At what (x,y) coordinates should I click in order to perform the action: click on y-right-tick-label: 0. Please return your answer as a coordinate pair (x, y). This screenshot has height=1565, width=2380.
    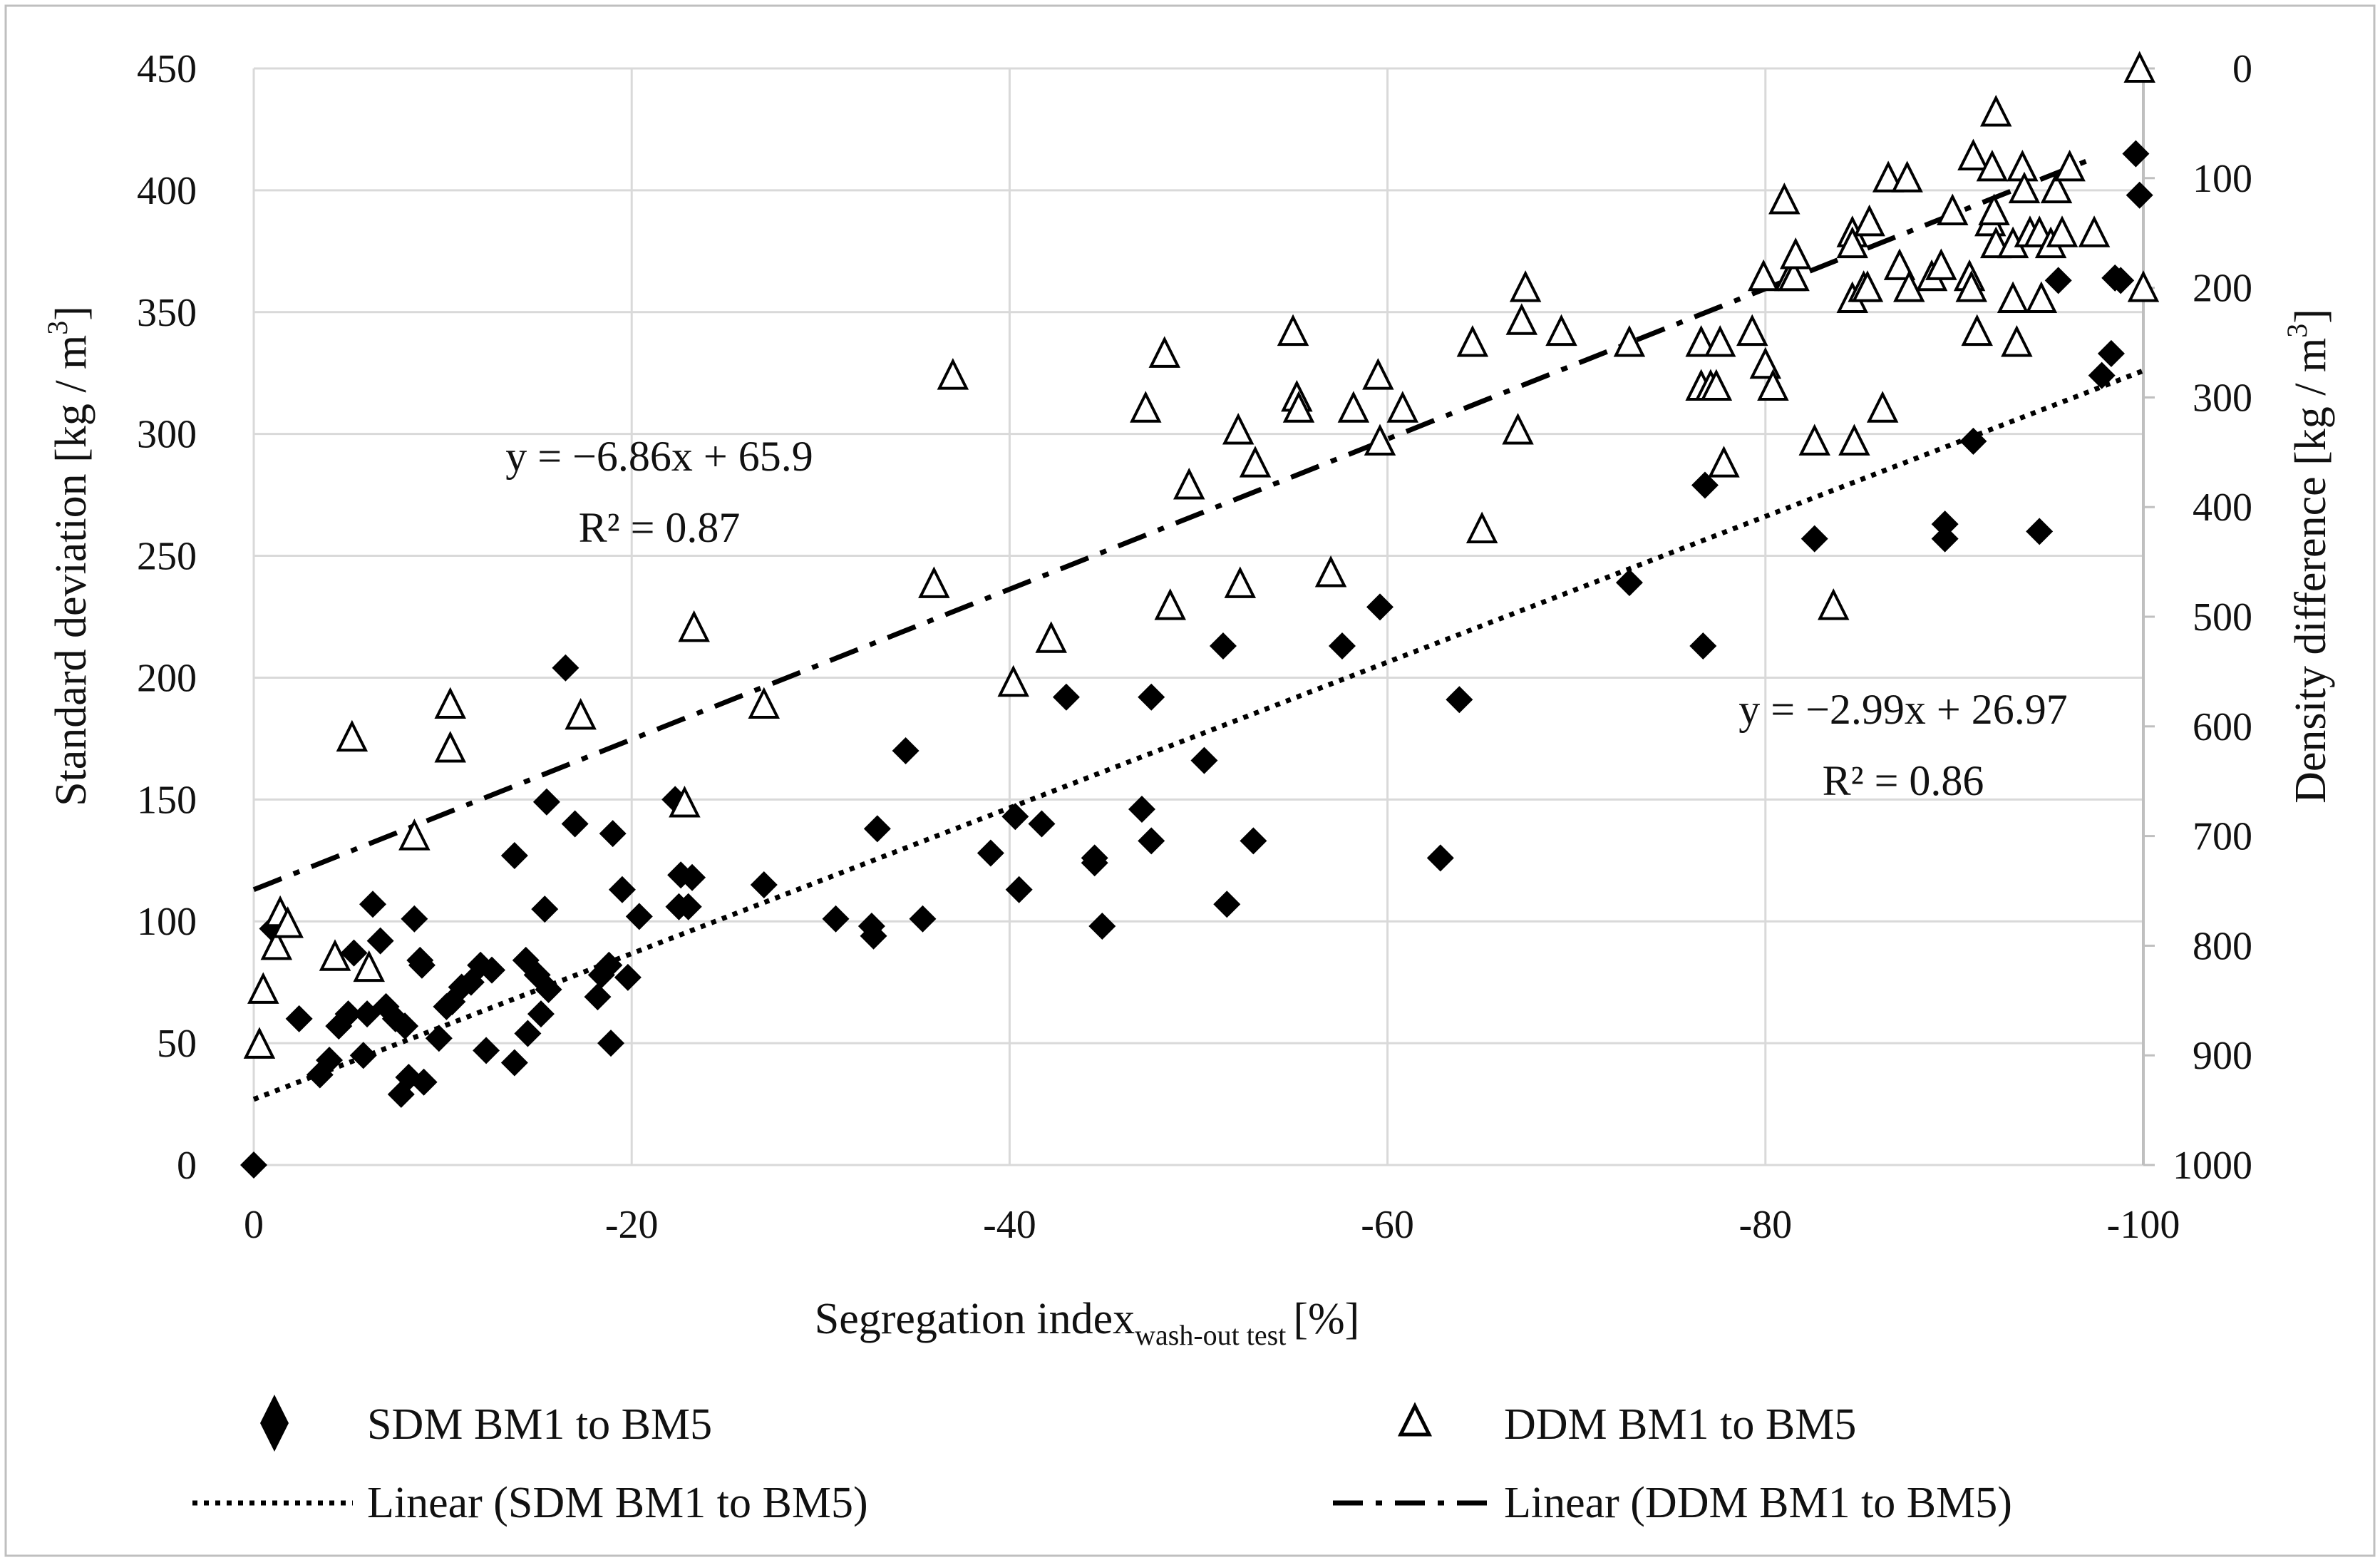
    Looking at the image, I should click on (2242, 69).